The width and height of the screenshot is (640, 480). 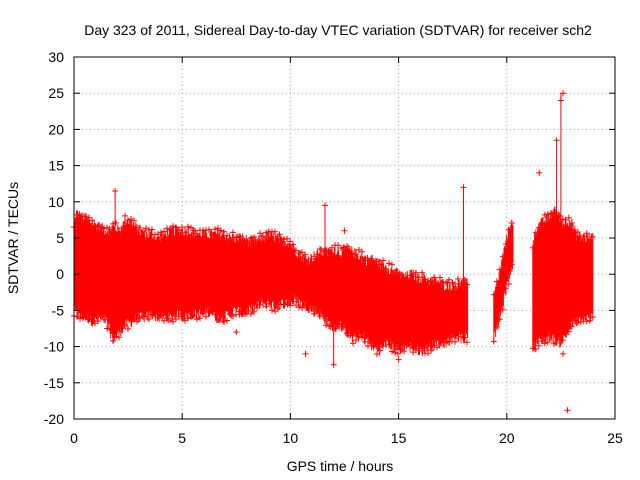 What do you see at coordinates (56, 129) in the screenshot?
I see `y-tick-label: 20` at bounding box center [56, 129].